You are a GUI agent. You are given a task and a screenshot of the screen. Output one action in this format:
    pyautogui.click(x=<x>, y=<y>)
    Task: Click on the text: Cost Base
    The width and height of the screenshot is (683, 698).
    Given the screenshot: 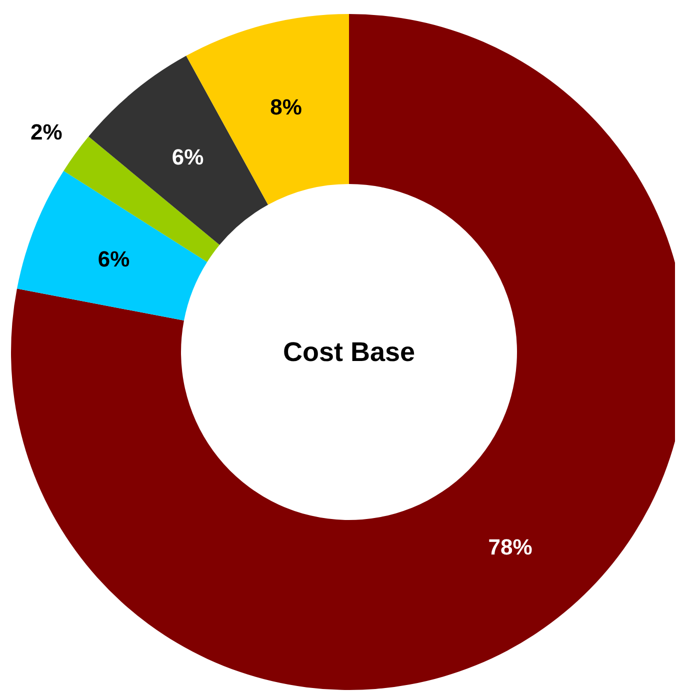 What is the action you would take?
    pyautogui.click(x=349, y=352)
    